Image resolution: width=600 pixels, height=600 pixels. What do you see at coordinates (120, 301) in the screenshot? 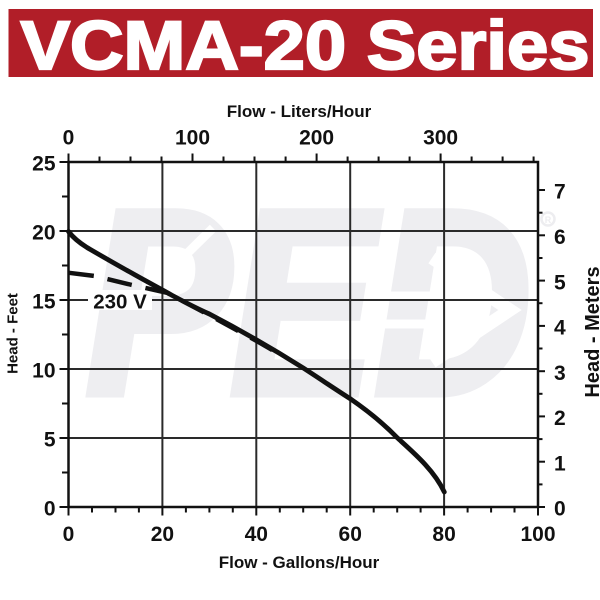
I see `svg-text: 230 V` at bounding box center [120, 301].